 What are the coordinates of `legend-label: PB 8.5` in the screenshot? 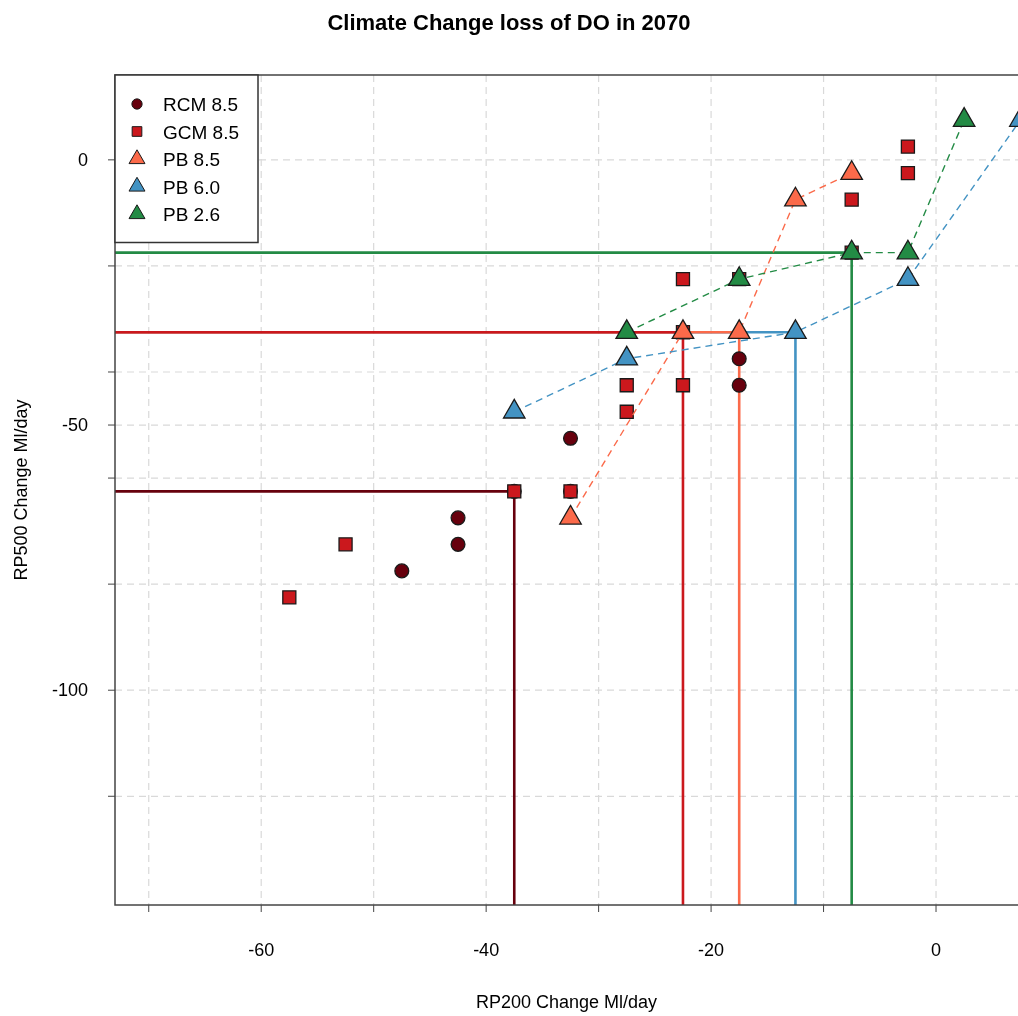 It's located at (192, 159).